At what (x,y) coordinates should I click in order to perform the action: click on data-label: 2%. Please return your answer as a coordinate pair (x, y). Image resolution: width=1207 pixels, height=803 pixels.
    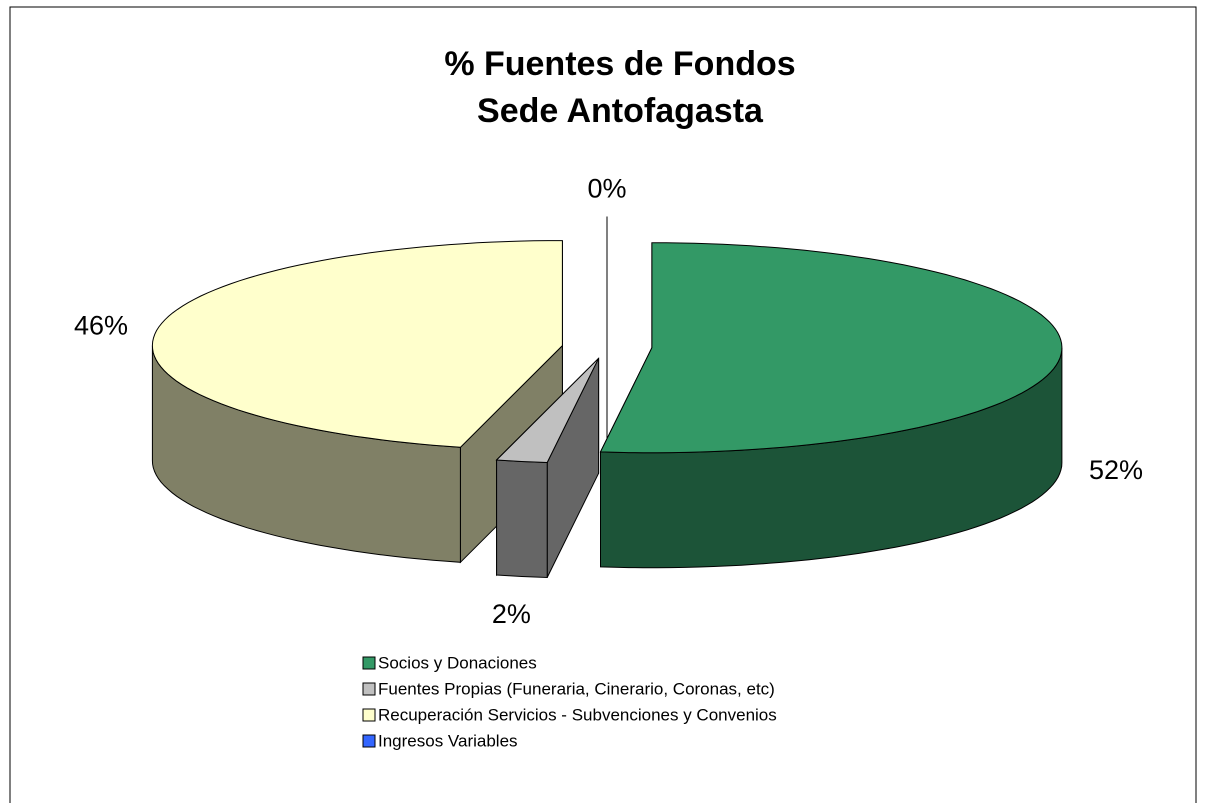
    Looking at the image, I should click on (511, 614).